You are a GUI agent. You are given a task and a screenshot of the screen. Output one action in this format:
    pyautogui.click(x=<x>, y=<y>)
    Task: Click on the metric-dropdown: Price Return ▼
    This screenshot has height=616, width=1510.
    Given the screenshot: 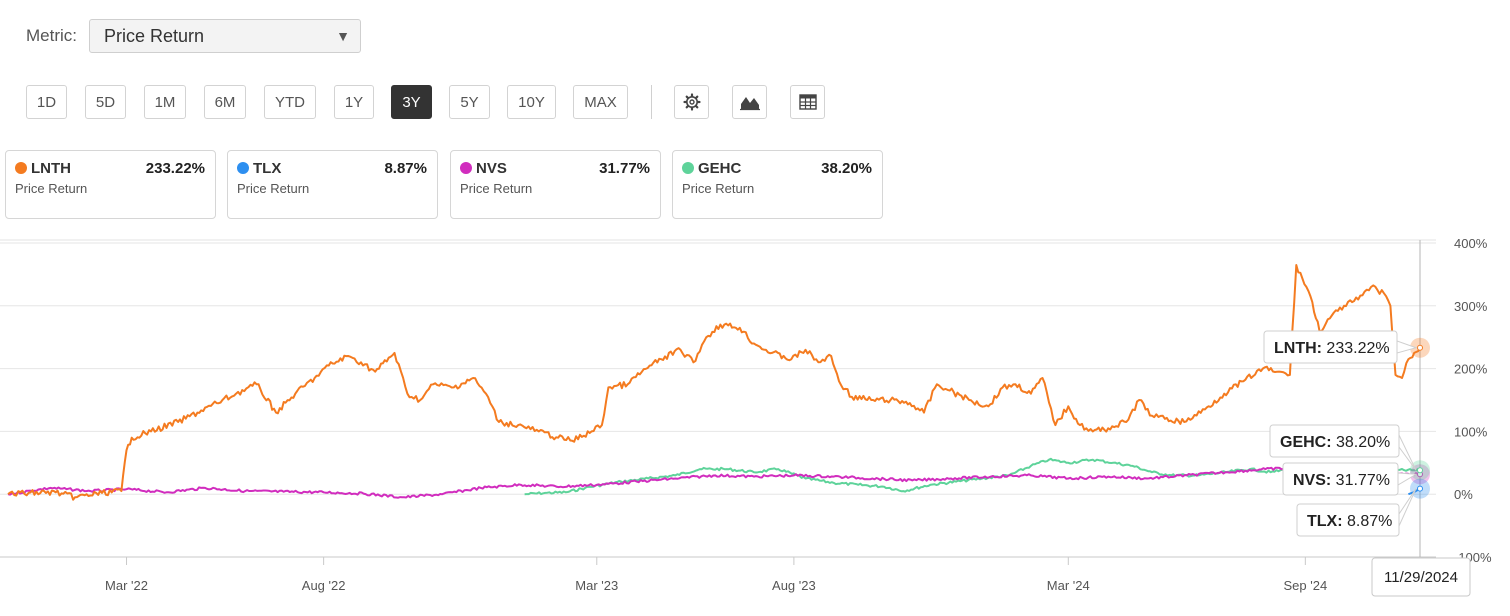 What is the action you would take?
    pyautogui.click(x=225, y=36)
    